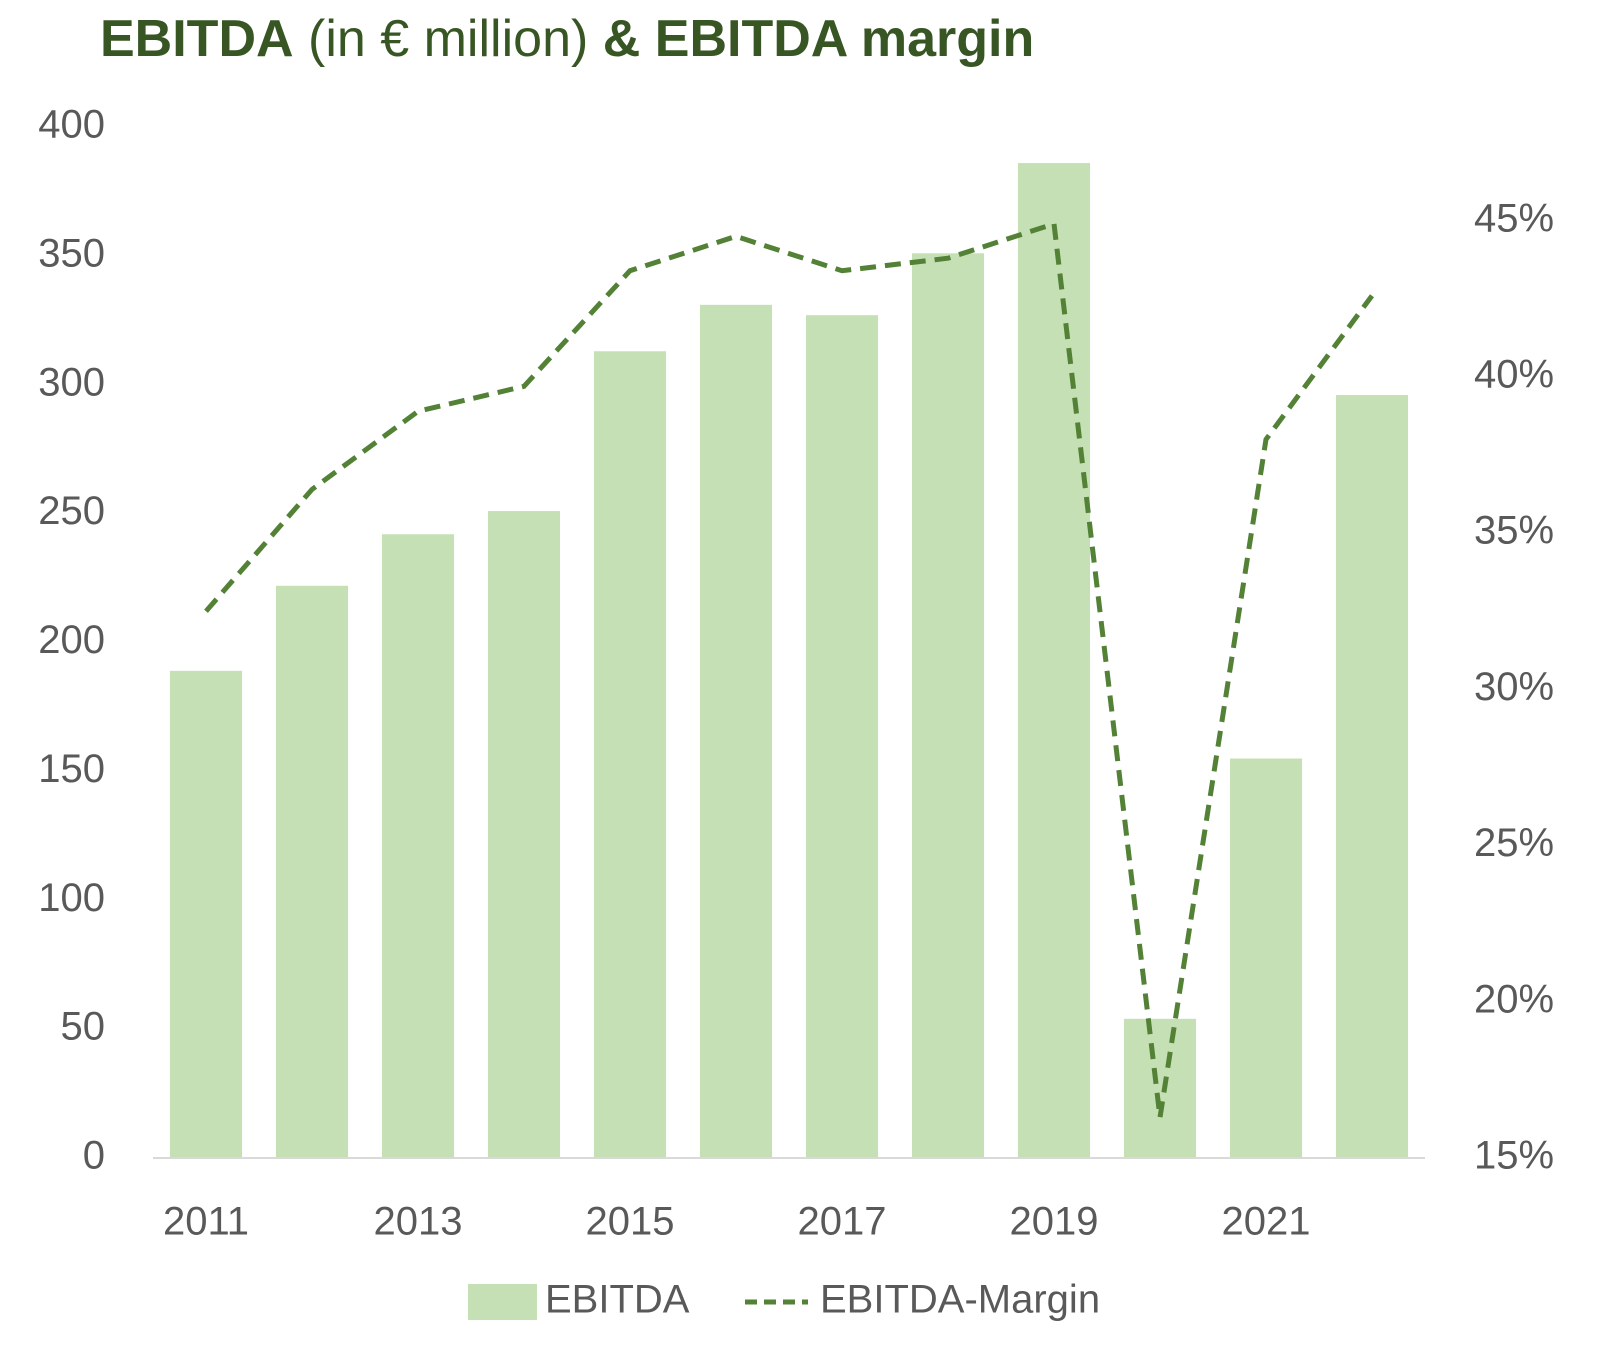 The height and width of the screenshot is (1357, 1597). Describe the element at coordinates (1054, 1222) in the screenshot. I see `x-tick-label: 2019` at that location.